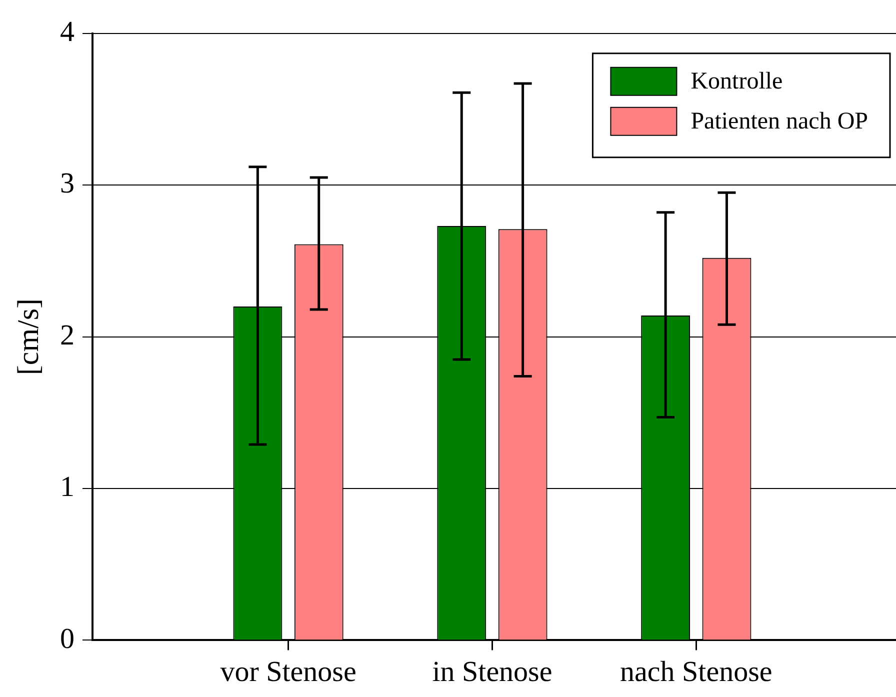 Image resolution: width=896 pixels, height=697 pixels. Describe the element at coordinates (67, 638) in the screenshot. I see `y-tick-label: 0` at that location.